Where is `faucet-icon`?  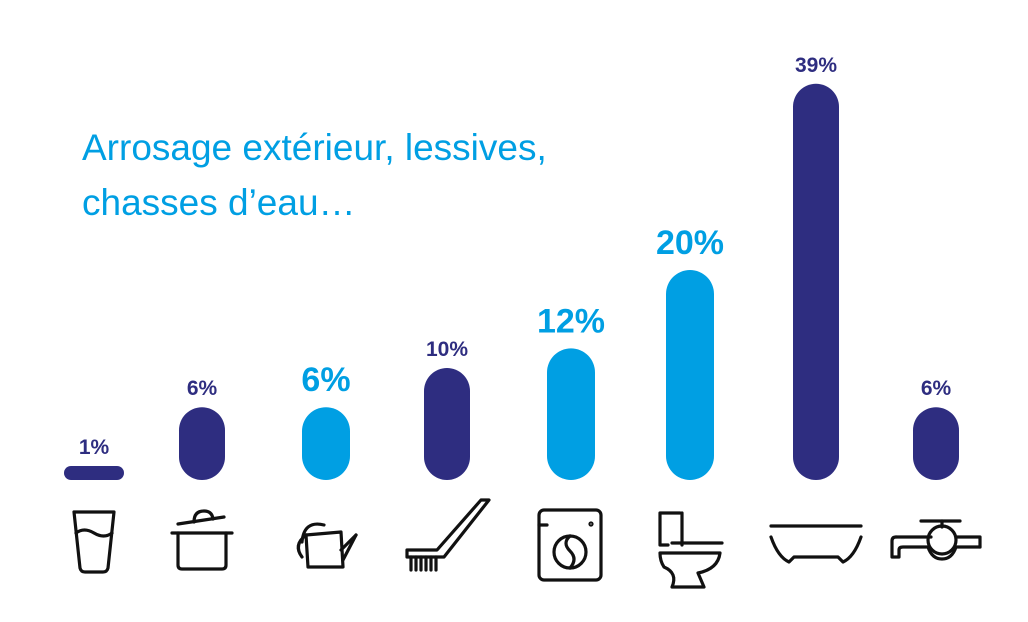
faucet-icon is located at coordinates (936, 540).